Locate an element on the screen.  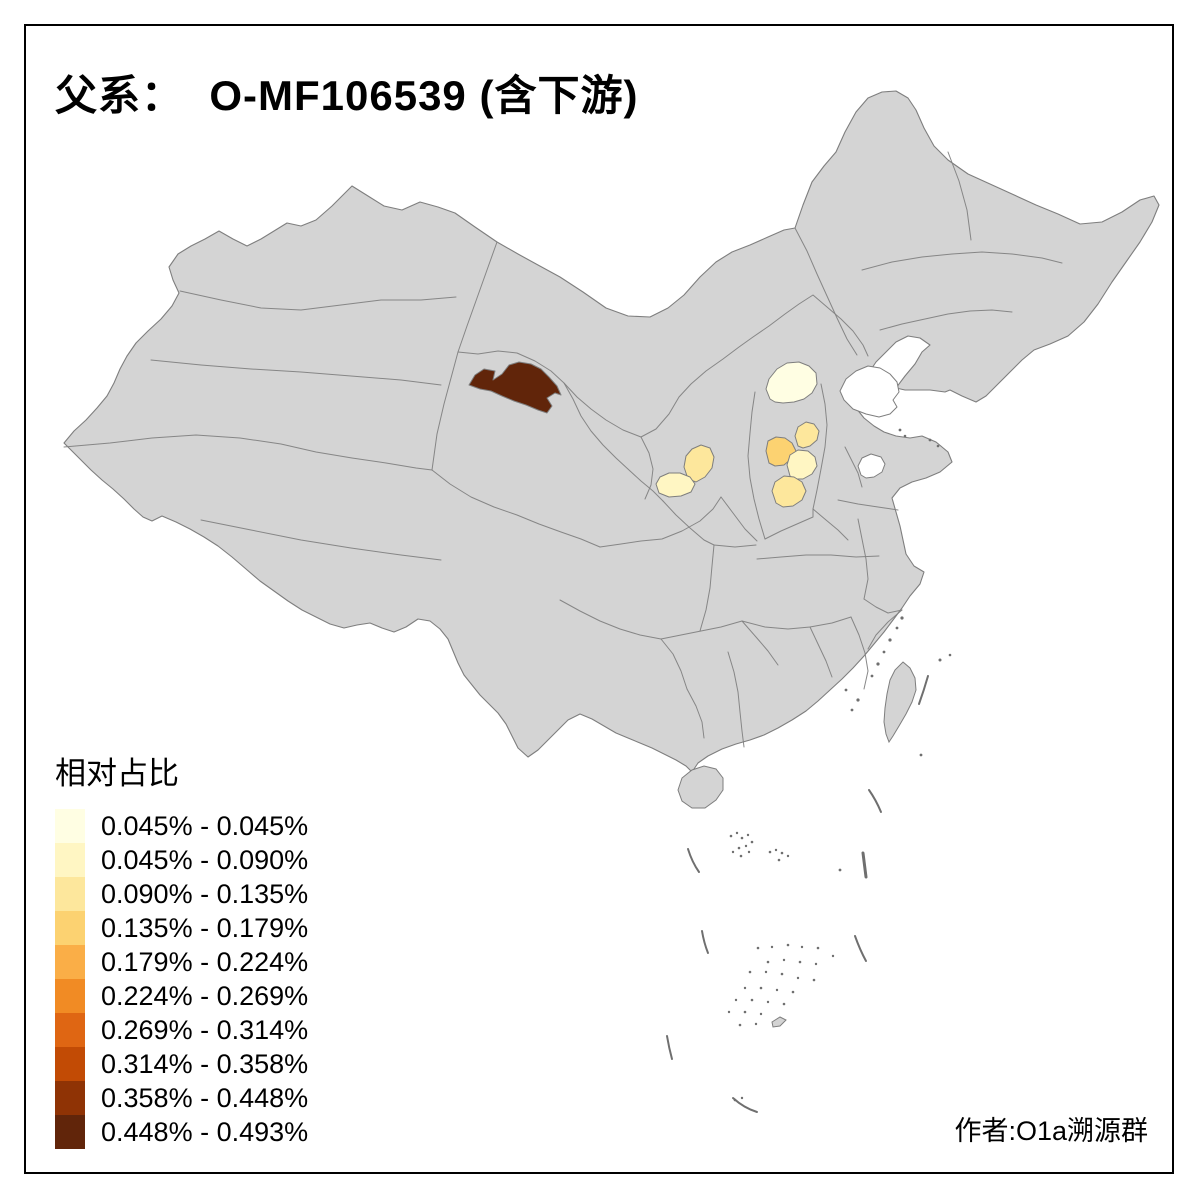
taiwan-island is located at coordinates (900, 702).